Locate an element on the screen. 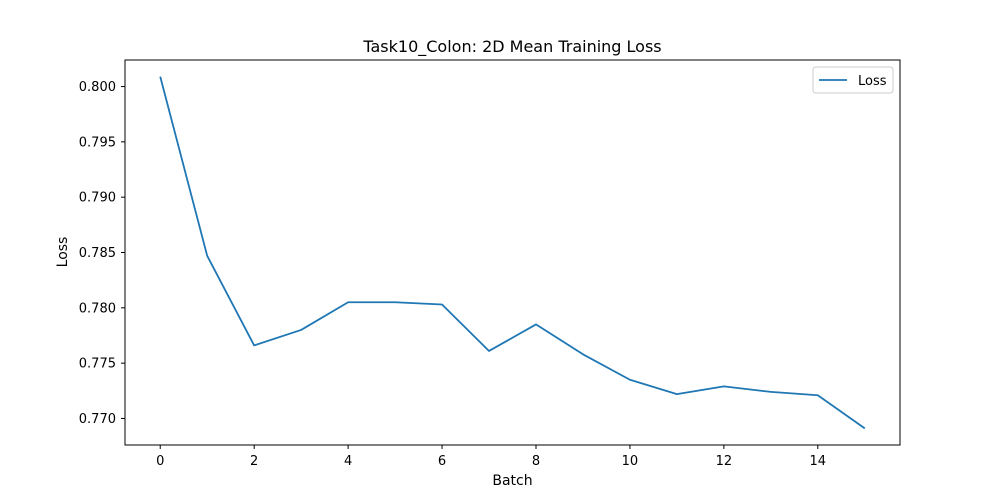  legend: Loss is located at coordinates (853, 80).